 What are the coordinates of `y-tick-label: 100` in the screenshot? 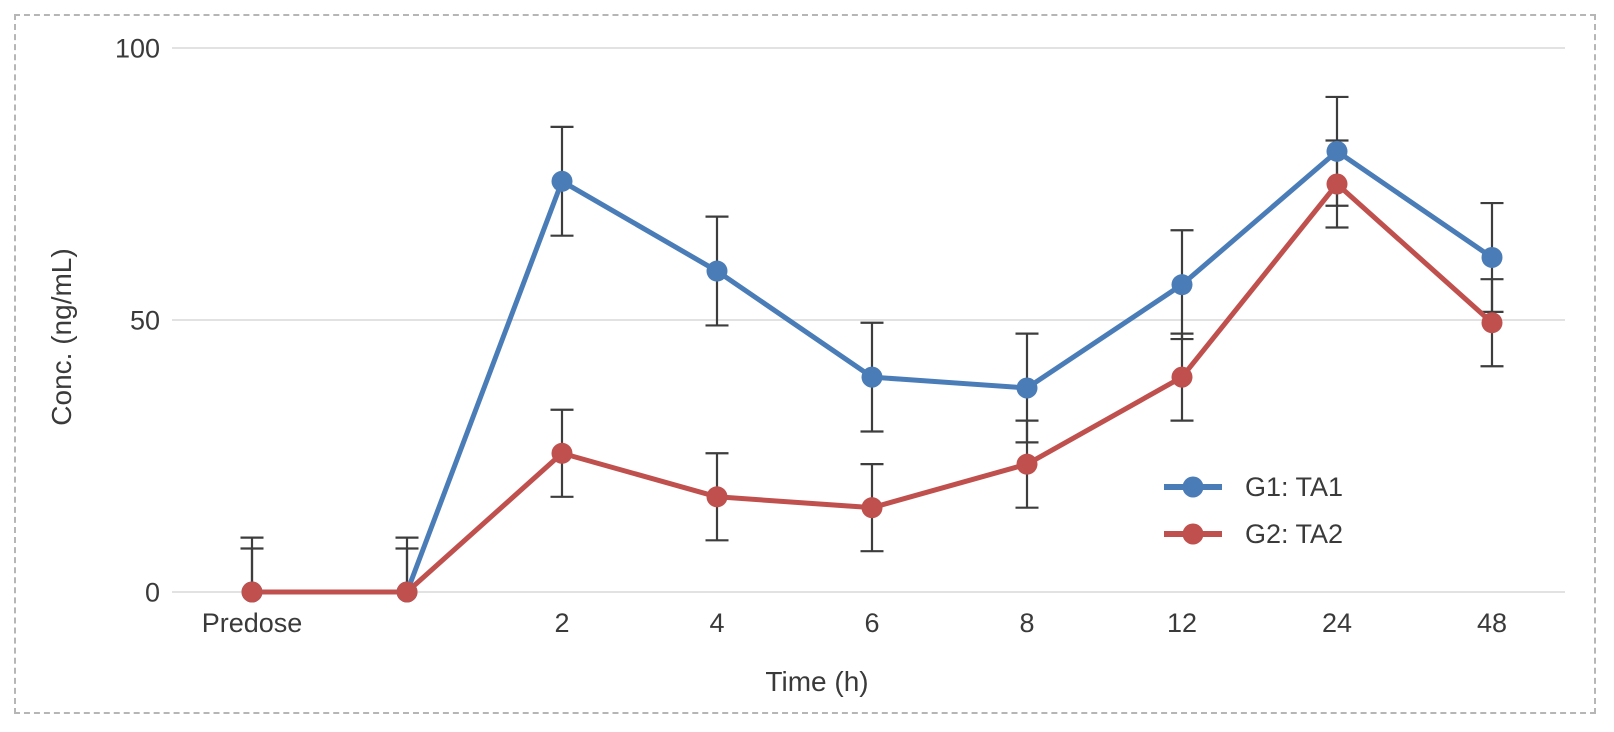 It's located at (137, 49).